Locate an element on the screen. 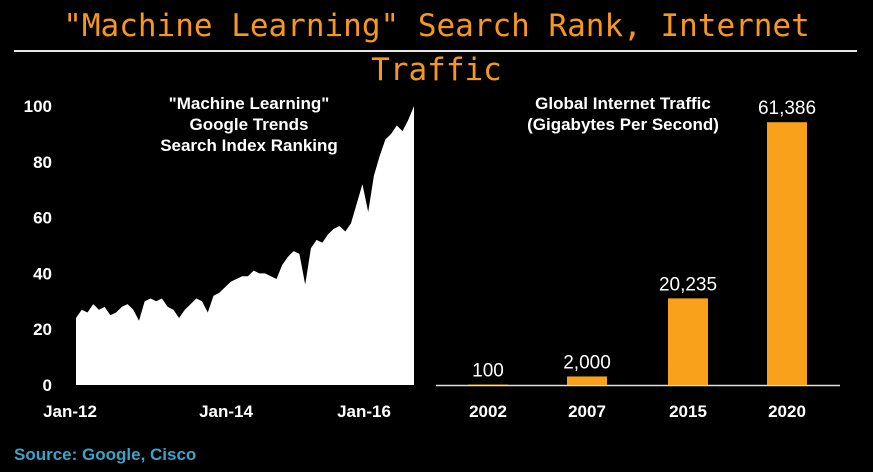 Image resolution: width=873 pixels, height=472 pixels. chart-title-line: Google Trends is located at coordinates (248, 124).